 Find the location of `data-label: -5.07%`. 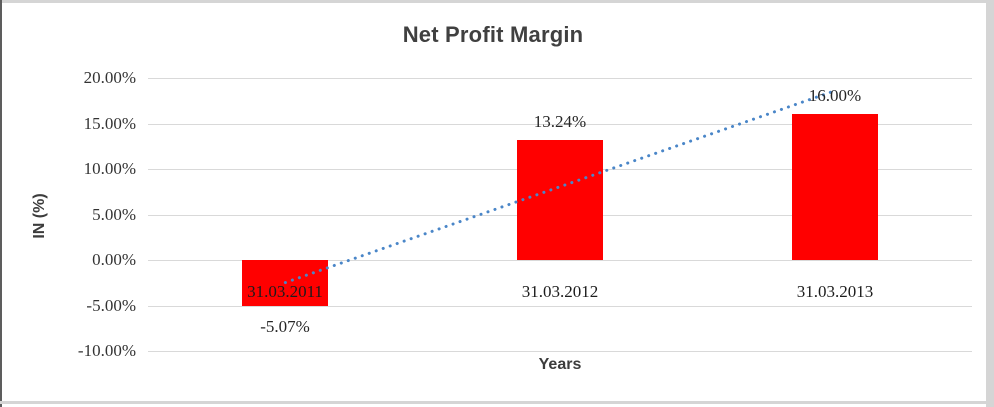

data-label: -5.07% is located at coordinates (285, 326).